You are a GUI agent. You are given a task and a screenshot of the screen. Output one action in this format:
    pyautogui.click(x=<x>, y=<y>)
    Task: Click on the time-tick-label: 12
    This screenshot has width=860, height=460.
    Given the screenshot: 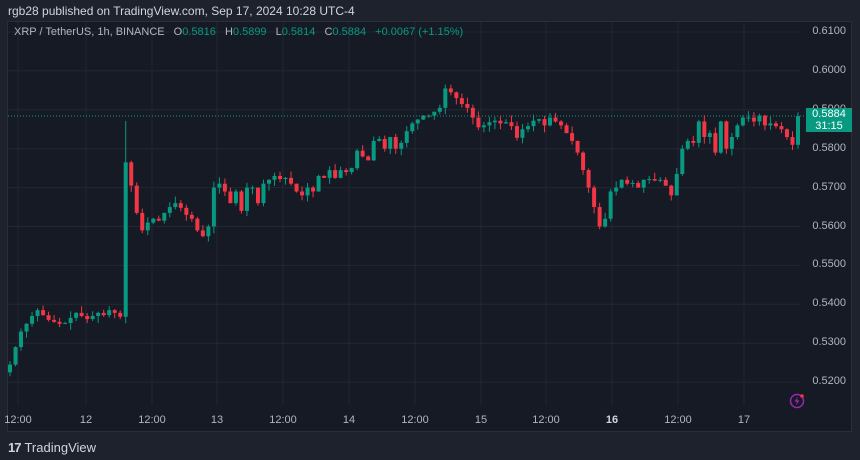 What is the action you would take?
    pyautogui.click(x=86, y=420)
    